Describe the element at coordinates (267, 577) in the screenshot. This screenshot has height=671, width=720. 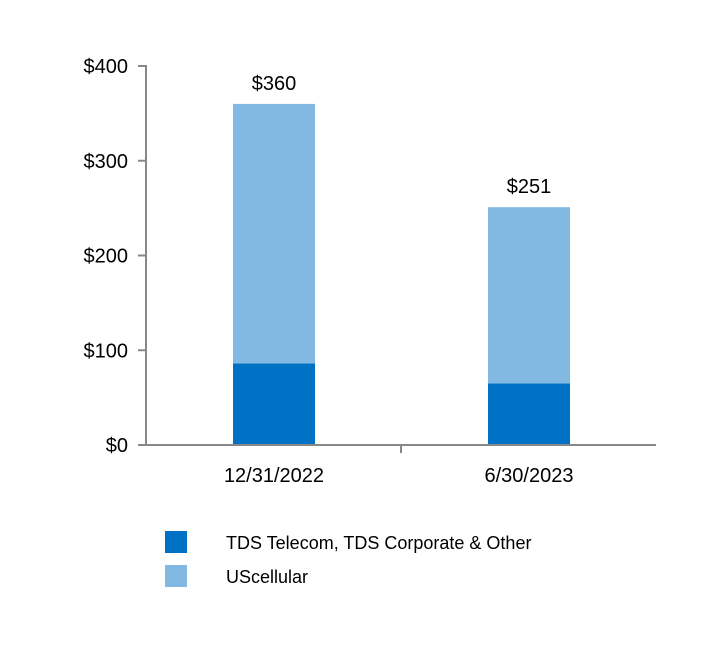
I see `legend-label-uscellular: UScellular` at that location.